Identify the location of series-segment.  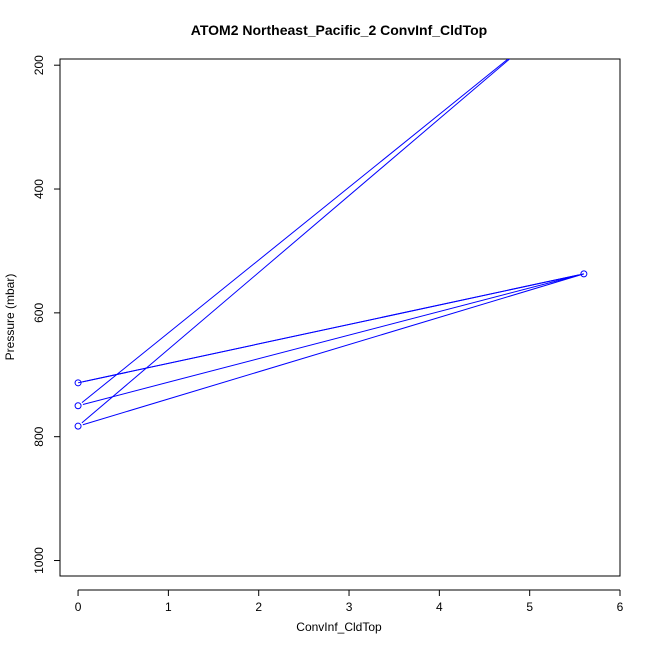
(330, 328).